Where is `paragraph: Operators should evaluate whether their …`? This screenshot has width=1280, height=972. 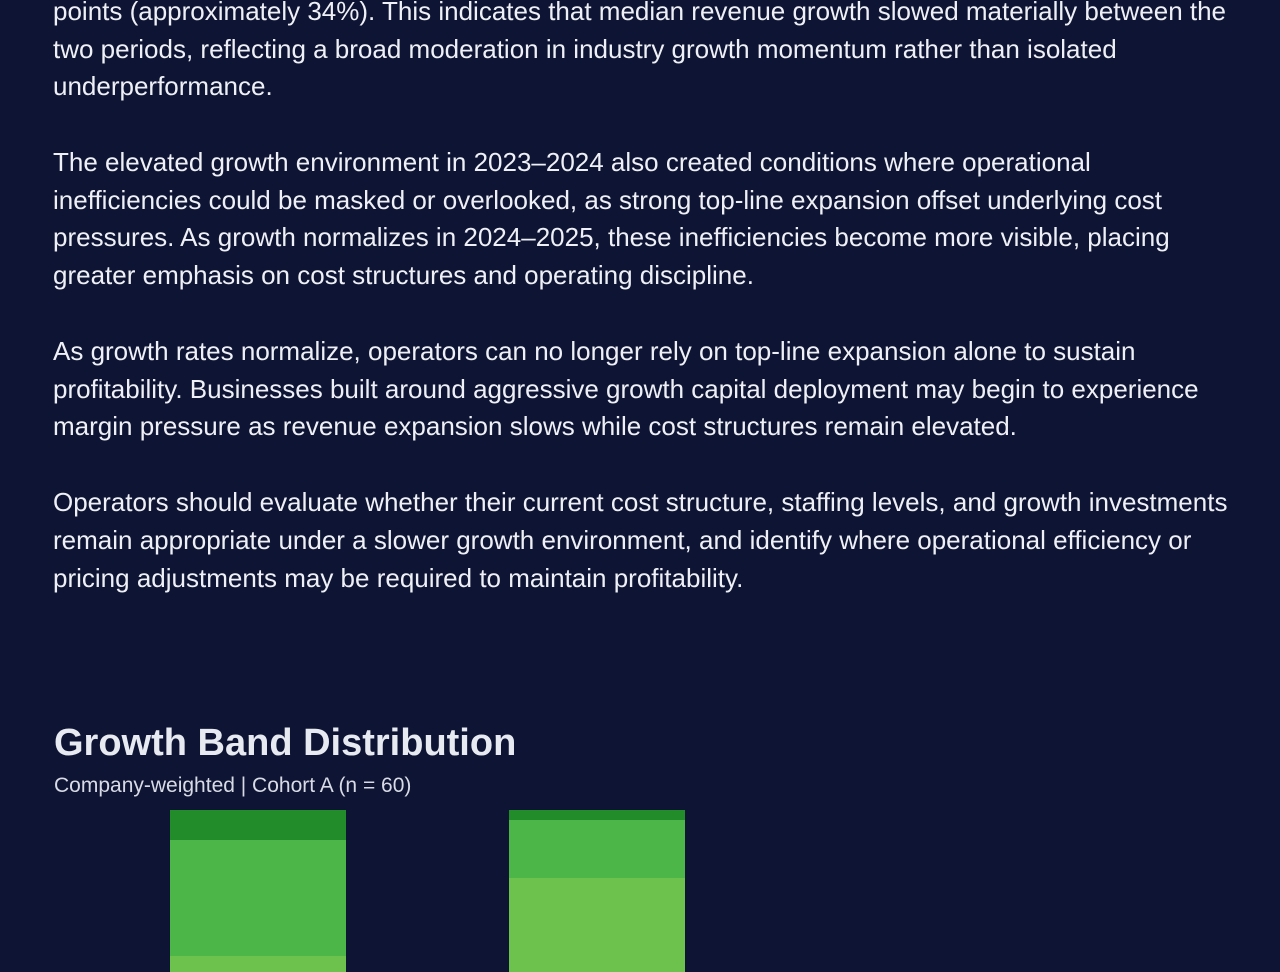
paragraph: Operators should evaluate whether their … is located at coordinates (640, 540).